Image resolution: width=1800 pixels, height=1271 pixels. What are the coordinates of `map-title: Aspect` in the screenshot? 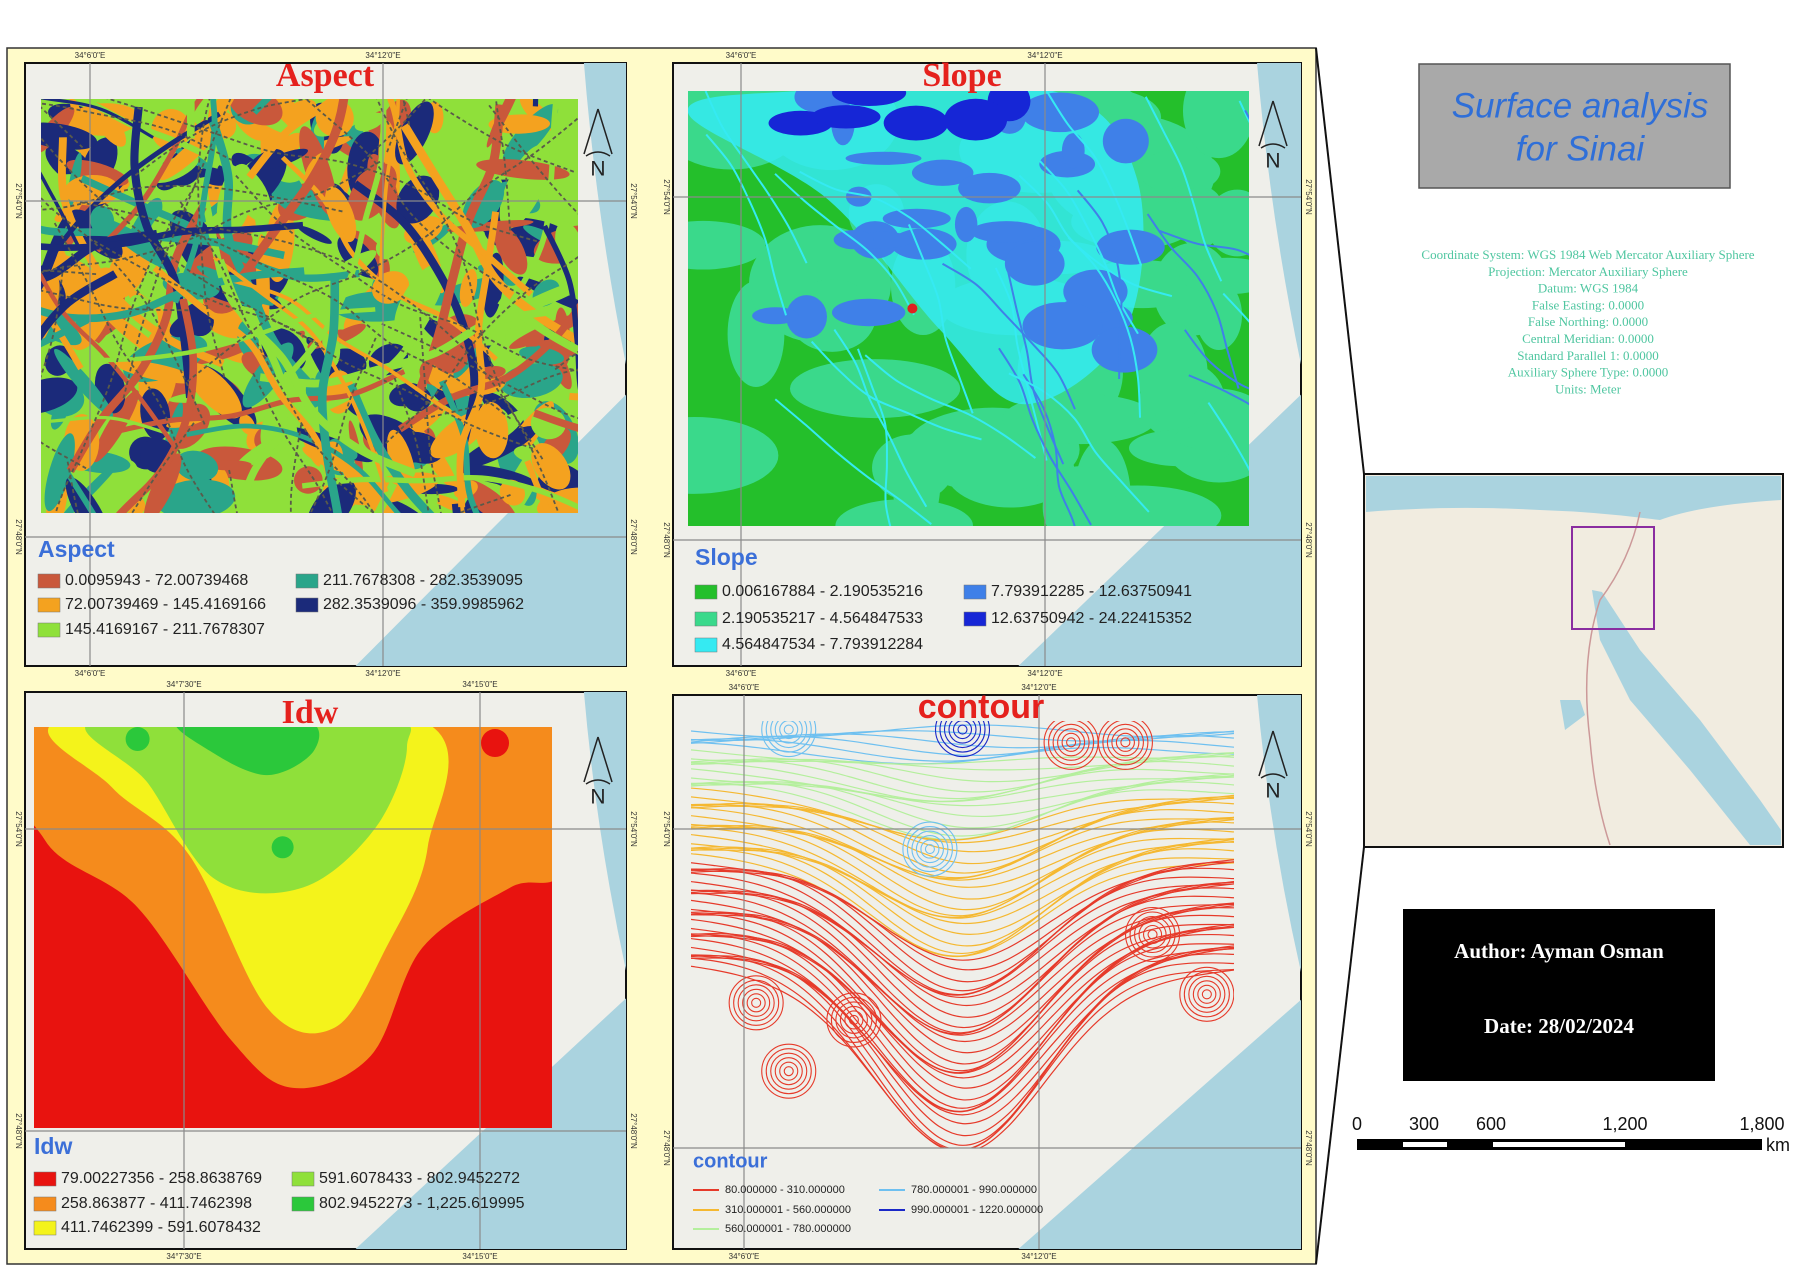 It's located at (325, 75).